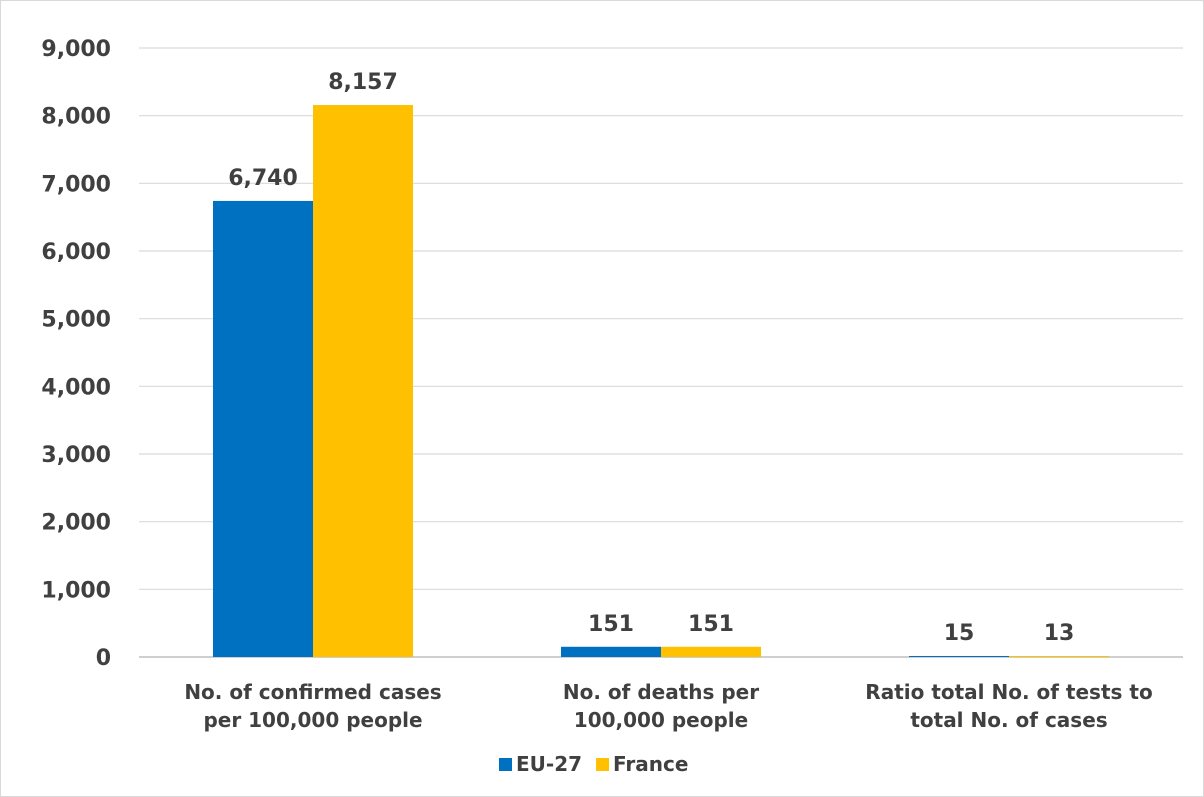 Image resolution: width=1204 pixels, height=797 pixels. What do you see at coordinates (959, 633) in the screenshot?
I see `data-label: 15` at bounding box center [959, 633].